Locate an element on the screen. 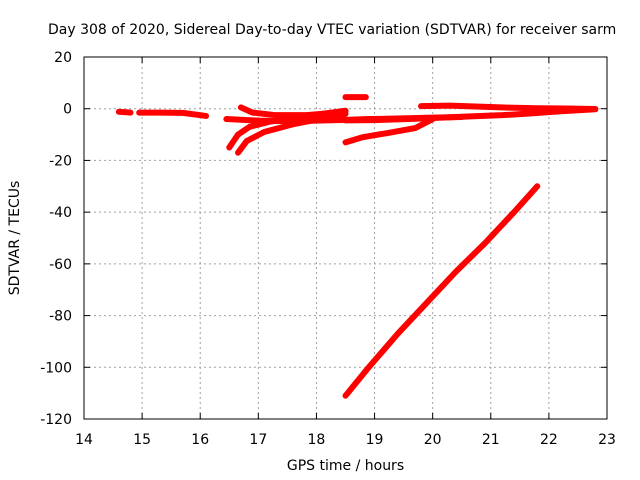  y-tick-label: -60 is located at coordinates (60, 265).